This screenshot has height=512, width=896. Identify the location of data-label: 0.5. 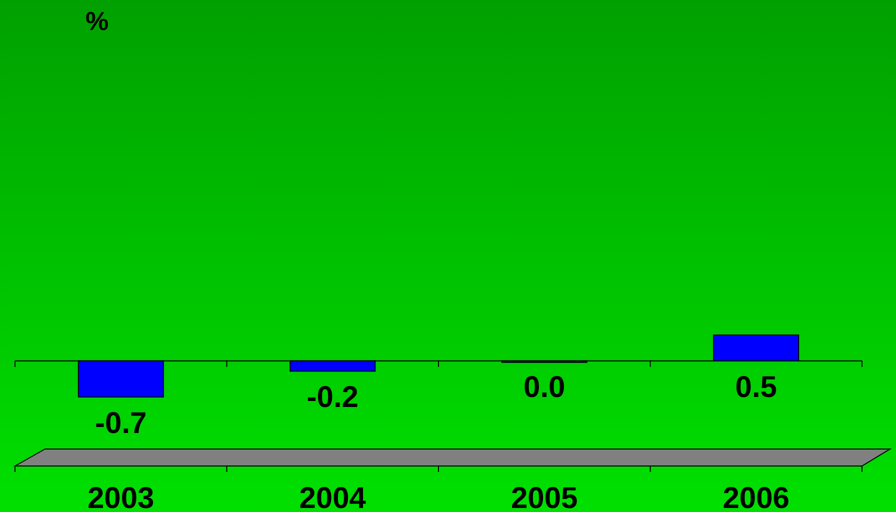
(756, 387).